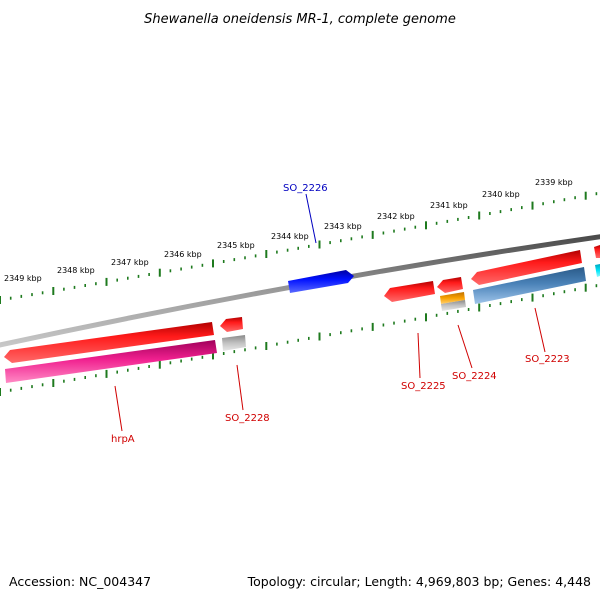 The width and height of the screenshot is (600, 600). What do you see at coordinates (321, 281) in the screenshot?
I see `gene-feature-so2226` at bounding box center [321, 281].